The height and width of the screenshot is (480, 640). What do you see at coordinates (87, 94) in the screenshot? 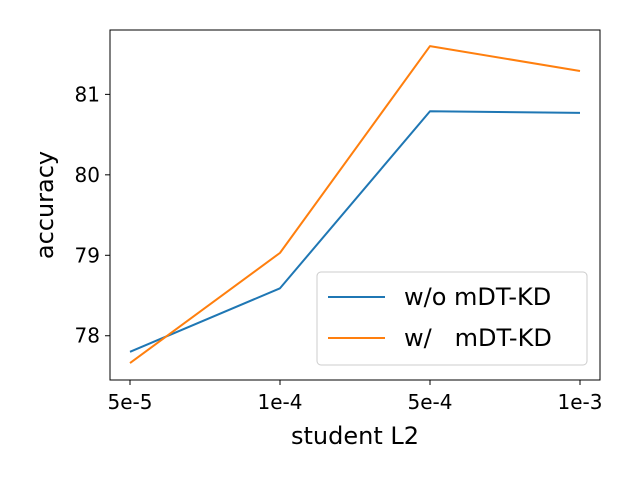
I see `y-tick-label: 81` at bounding box center [87, 94].